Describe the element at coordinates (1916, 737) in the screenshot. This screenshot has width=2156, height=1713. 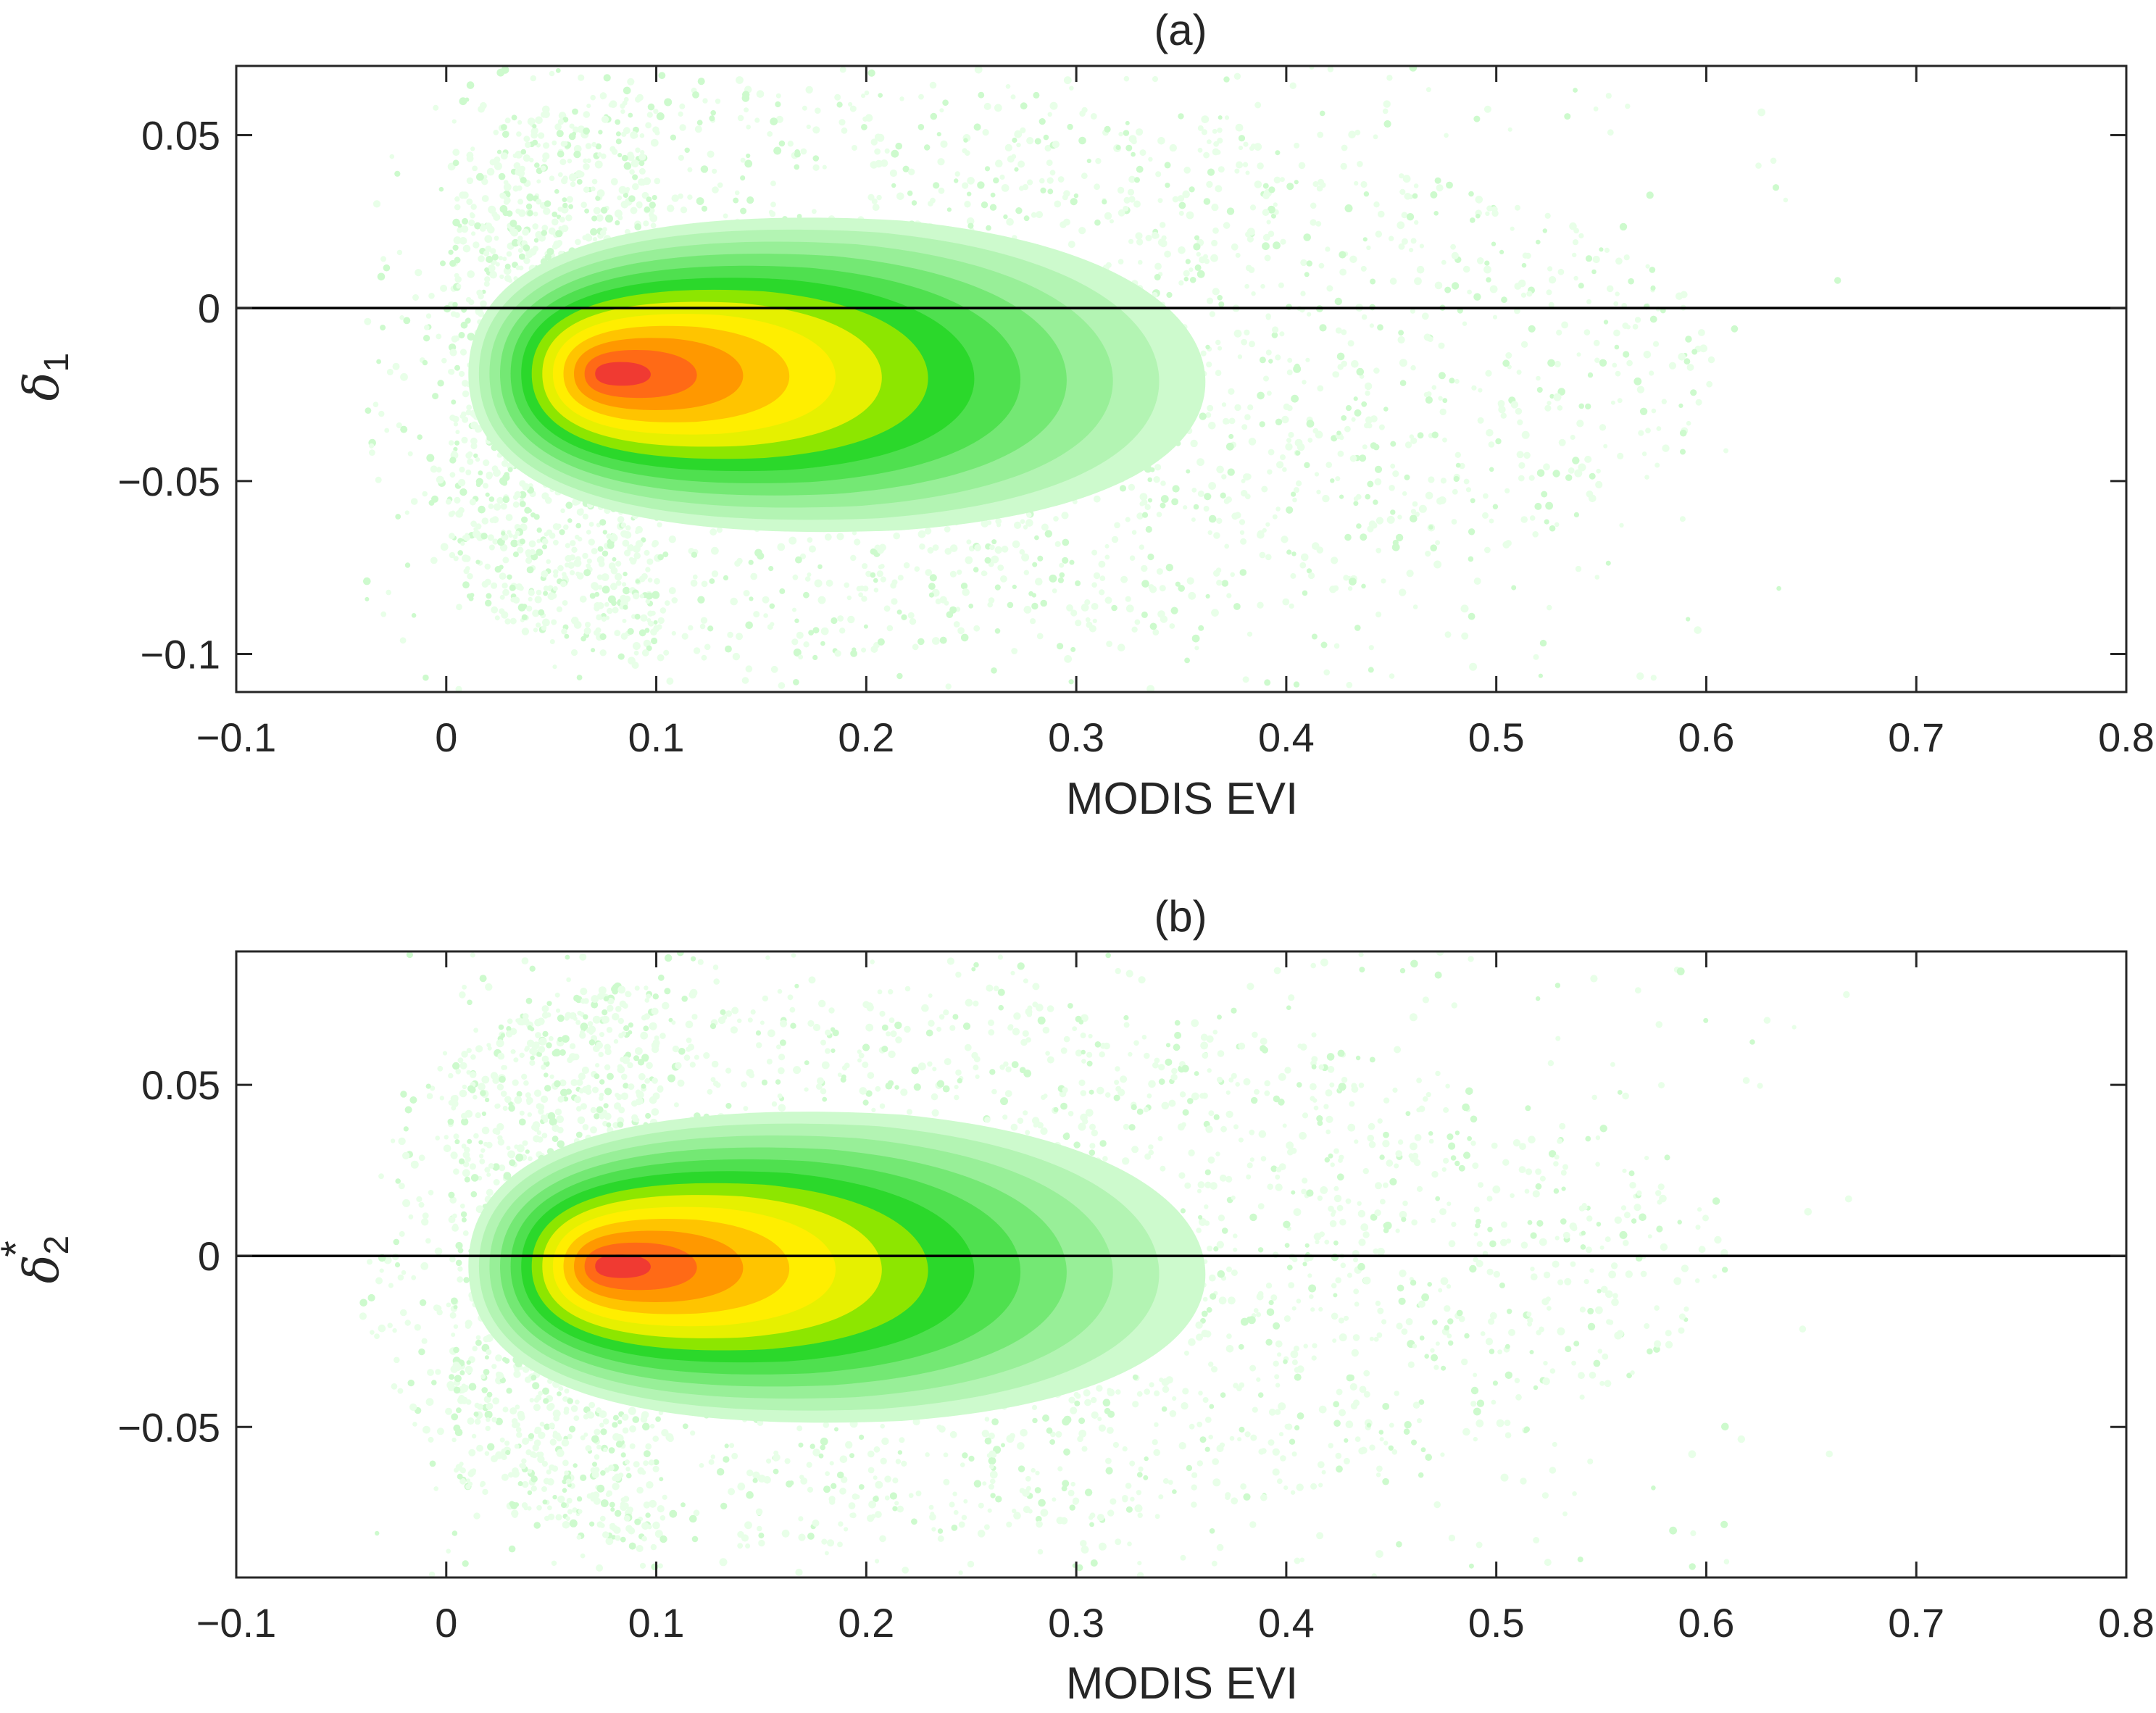
I see `x-tick-label: 0.7` at that location.